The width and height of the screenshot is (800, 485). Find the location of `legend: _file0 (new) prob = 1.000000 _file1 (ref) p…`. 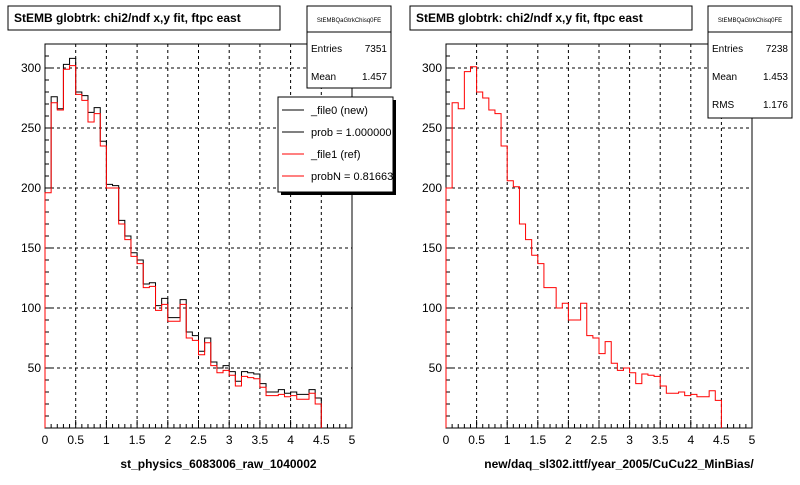

legend: _file0 (new) prob = 1.000000 _file1 (ref) p… is located at coordinates (340, 144).